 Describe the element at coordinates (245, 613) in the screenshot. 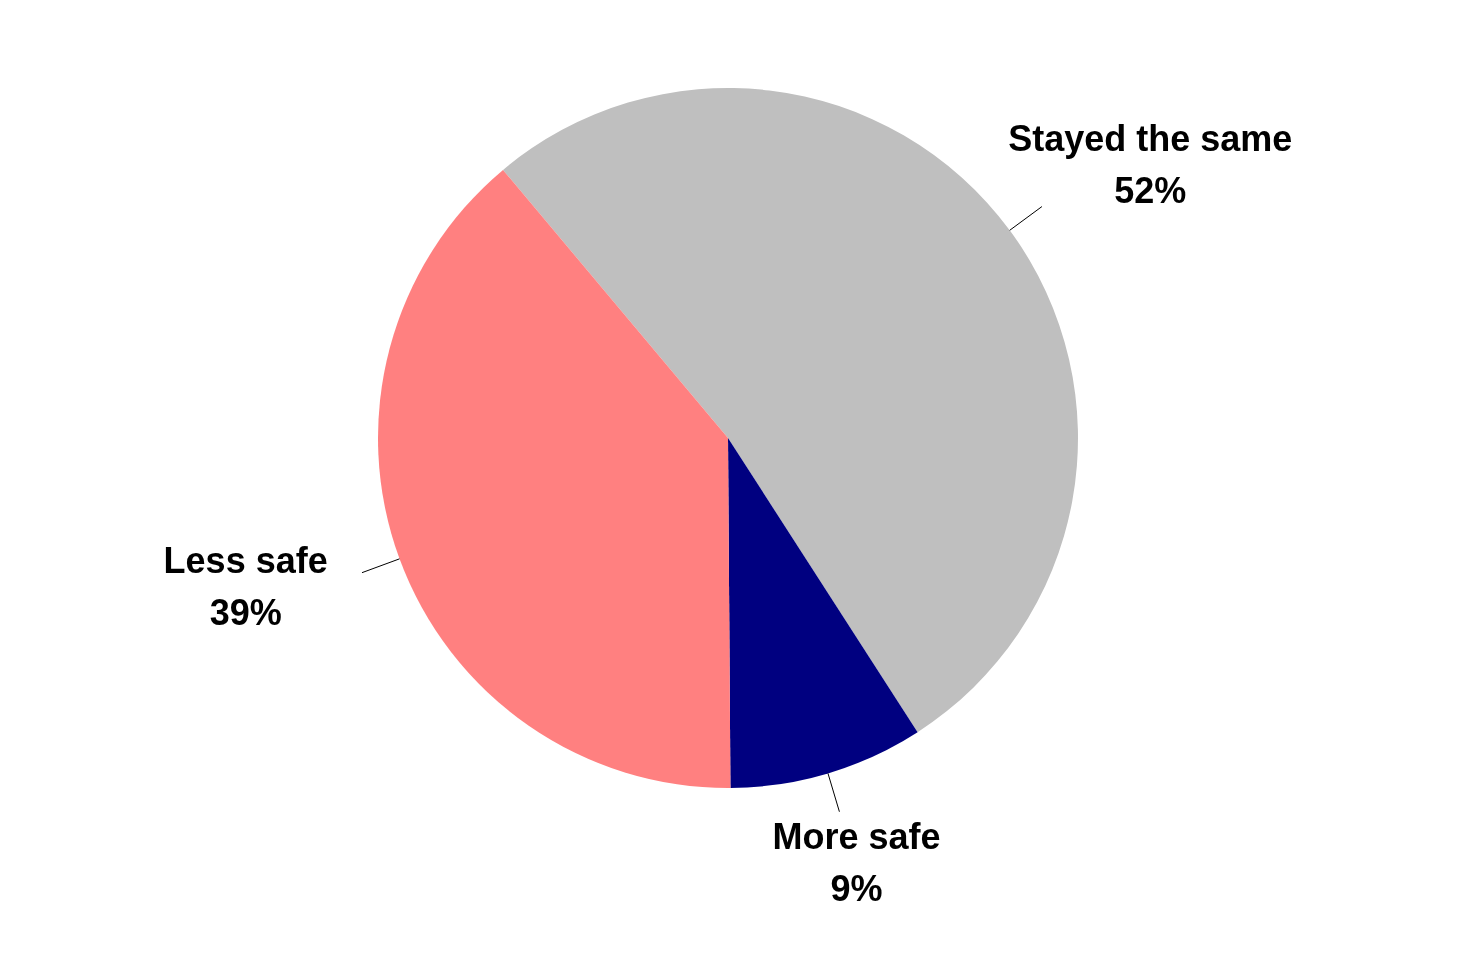

I see `data-label: 39%` at that location.